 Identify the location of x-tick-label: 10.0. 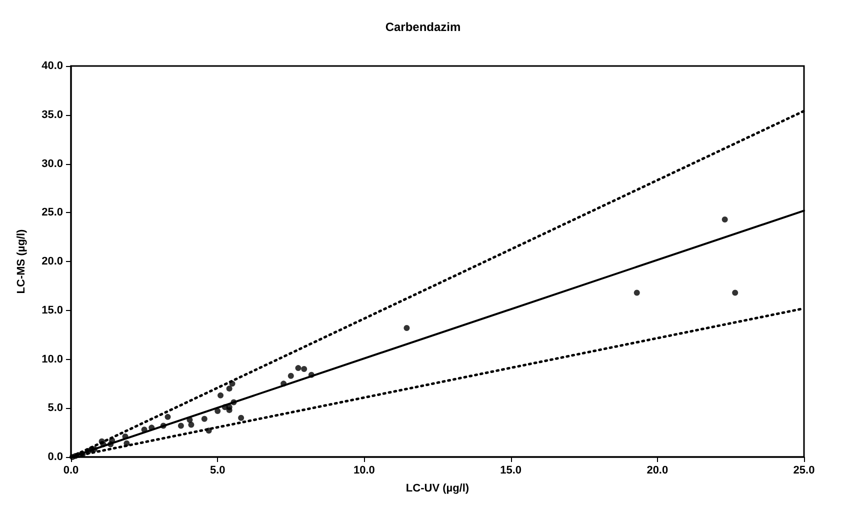
(364, 470).